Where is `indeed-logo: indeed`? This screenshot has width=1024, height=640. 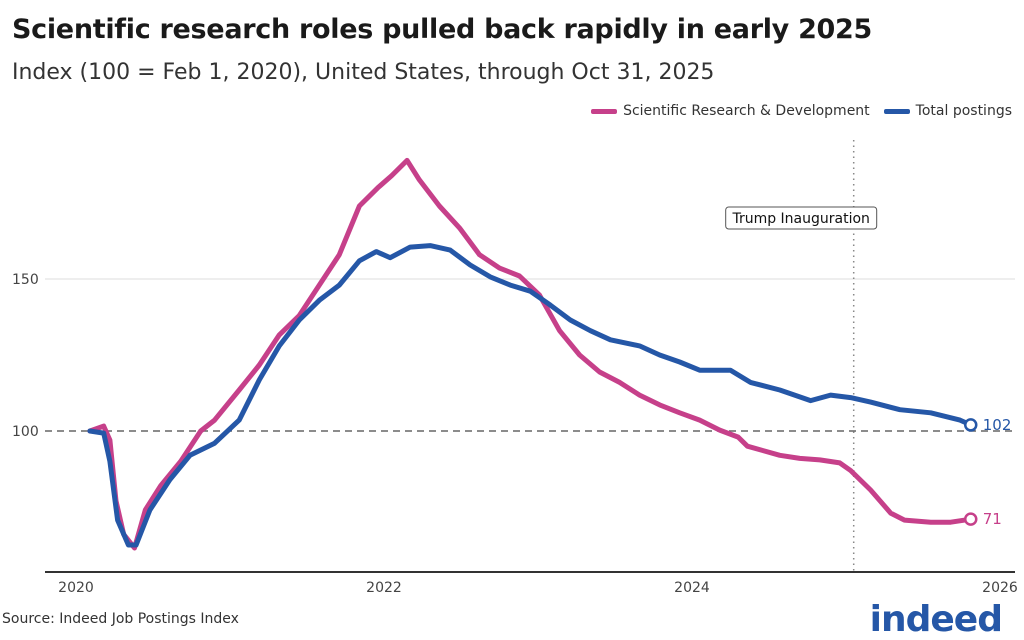
indeed-logo: indeed is located at coordinates (936, 619).